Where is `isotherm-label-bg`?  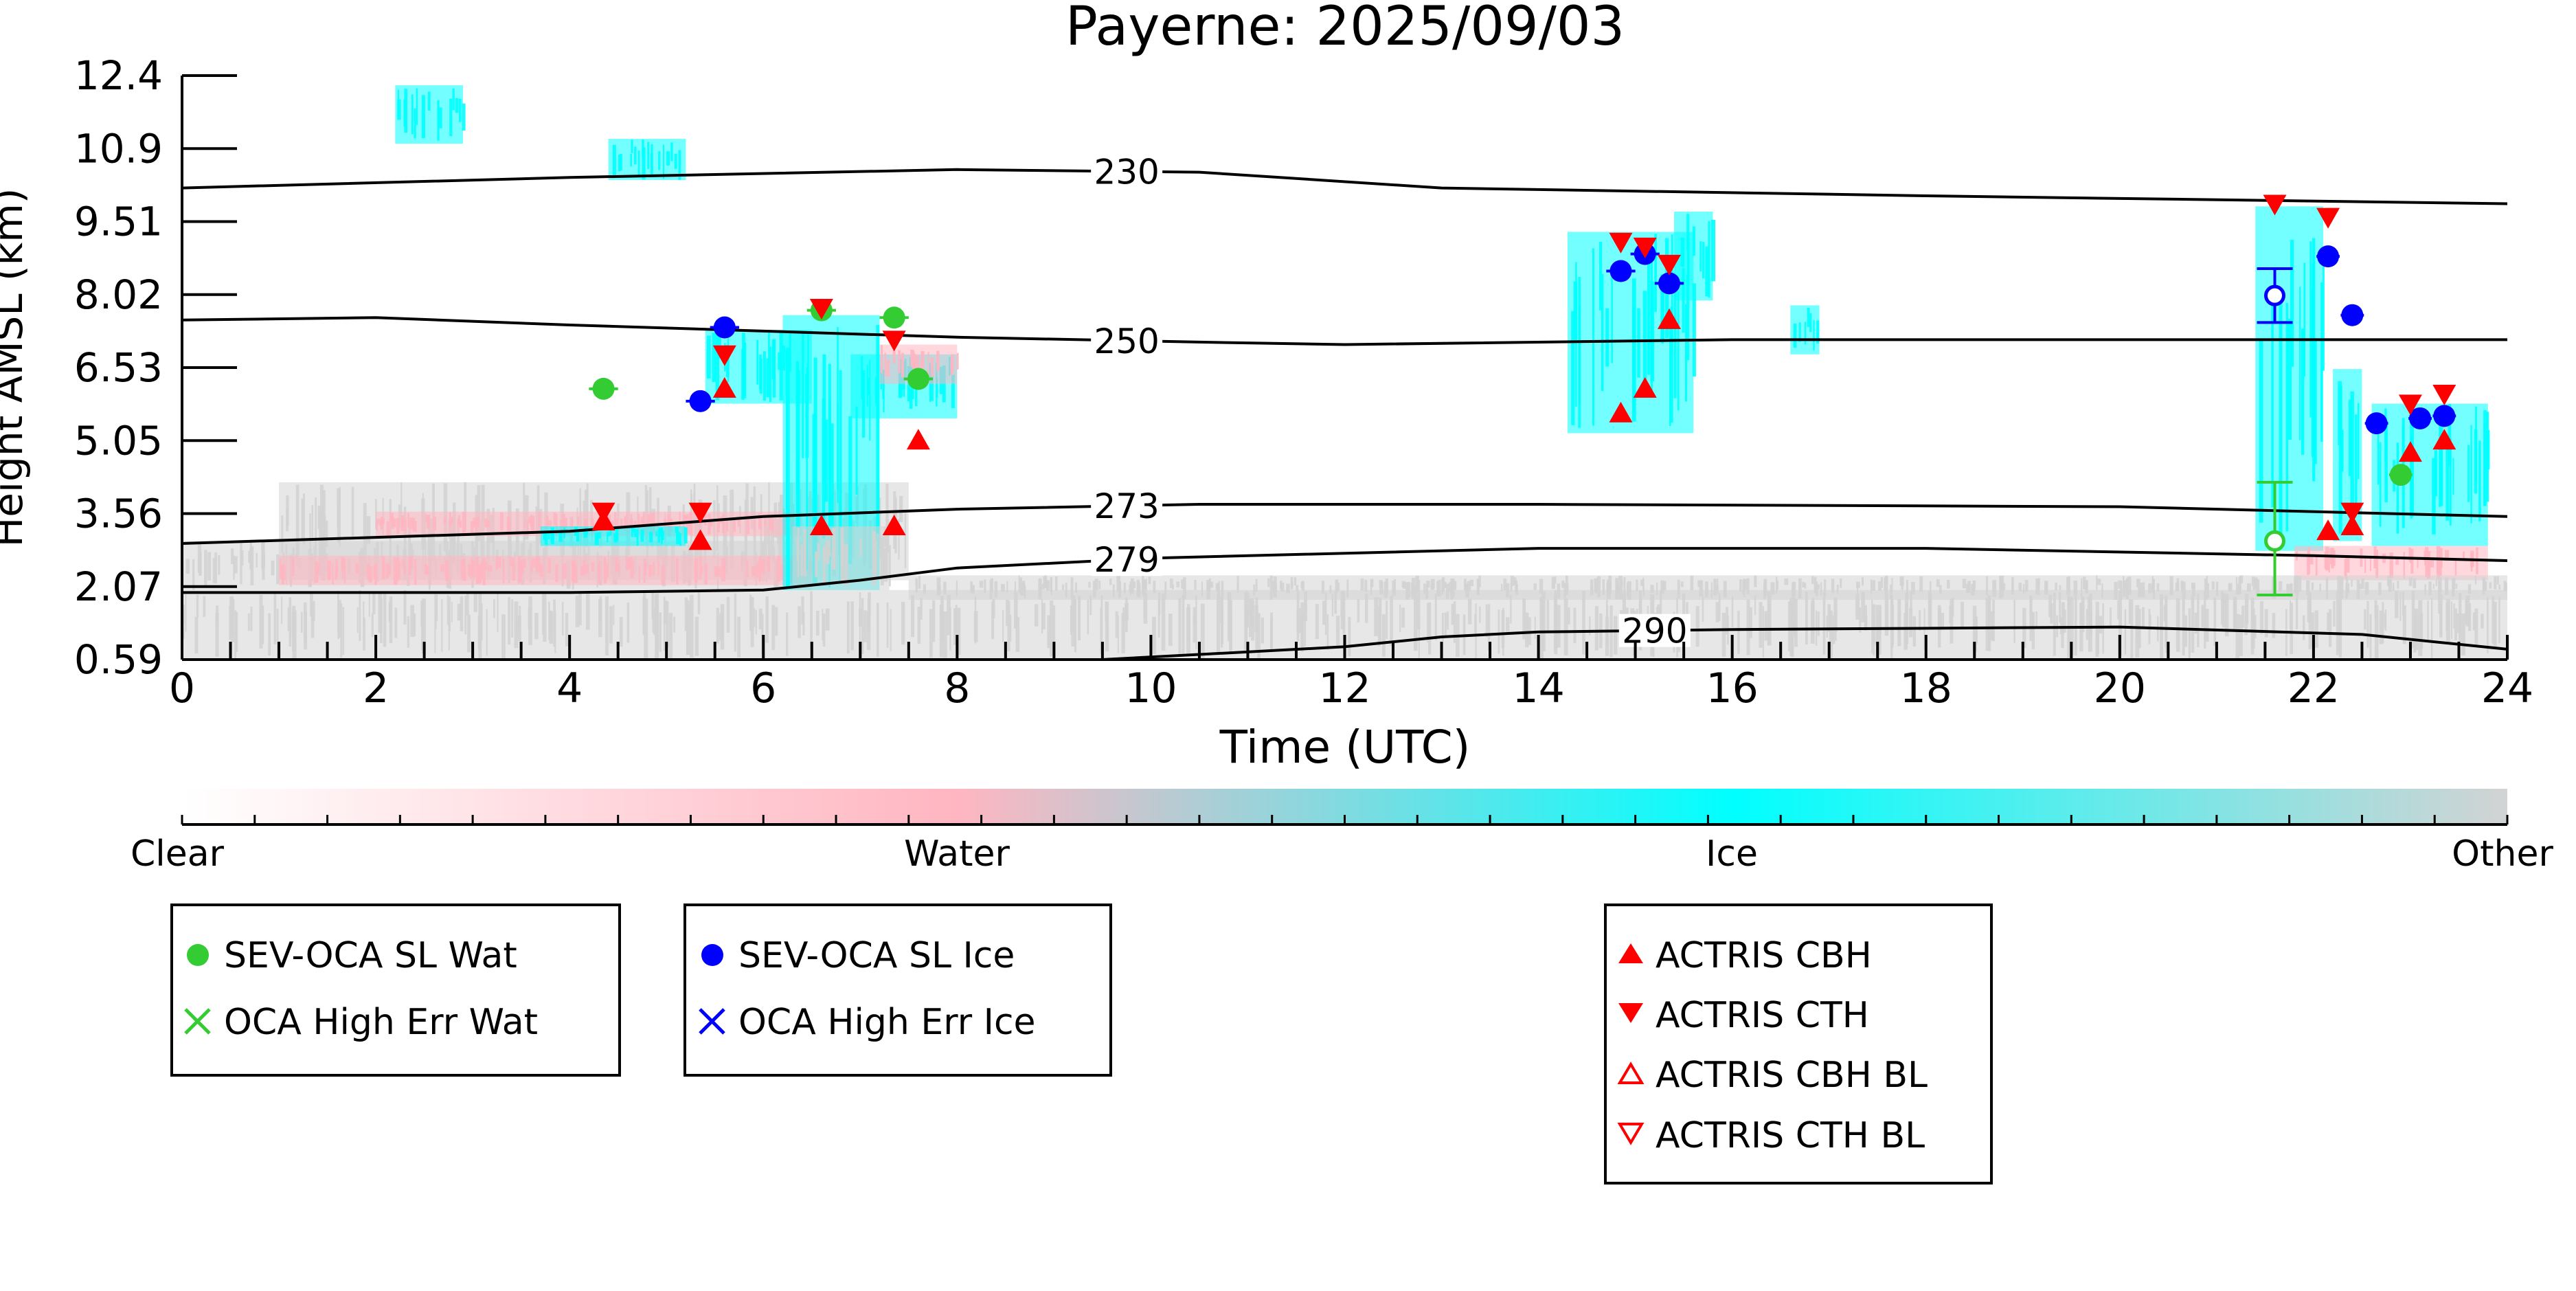 isotherm-label-bg is located at coordinates (1127, 340).